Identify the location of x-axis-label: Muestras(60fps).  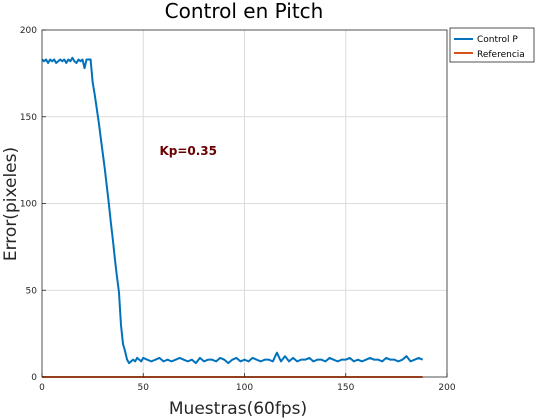
(238, 408).